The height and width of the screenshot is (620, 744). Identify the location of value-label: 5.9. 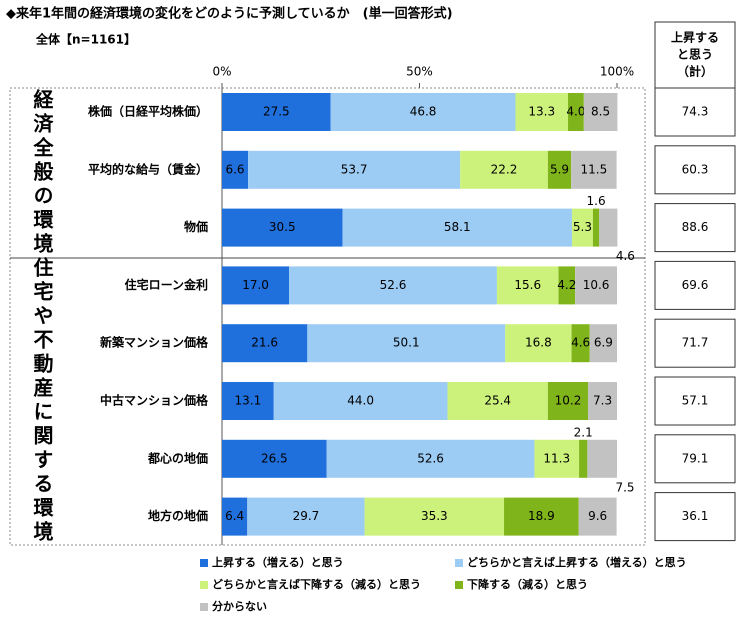
(559, 169).